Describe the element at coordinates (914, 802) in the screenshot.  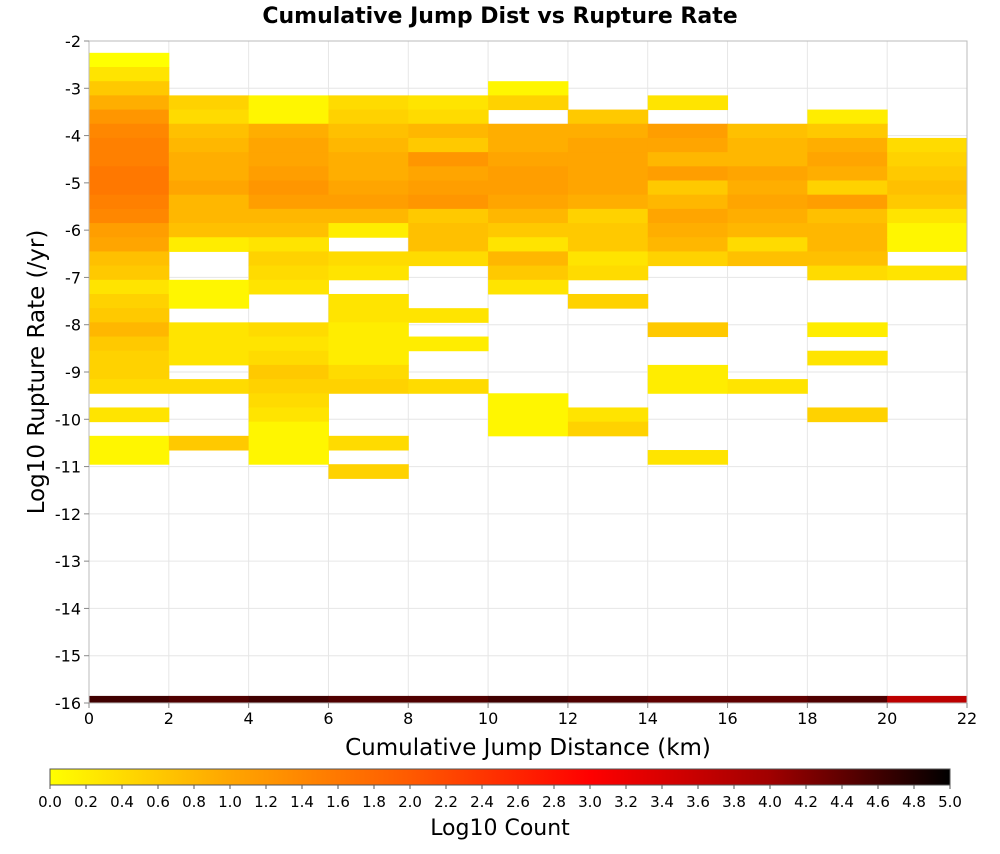
I see `colorbar-tick-label: 4.8` at that location.